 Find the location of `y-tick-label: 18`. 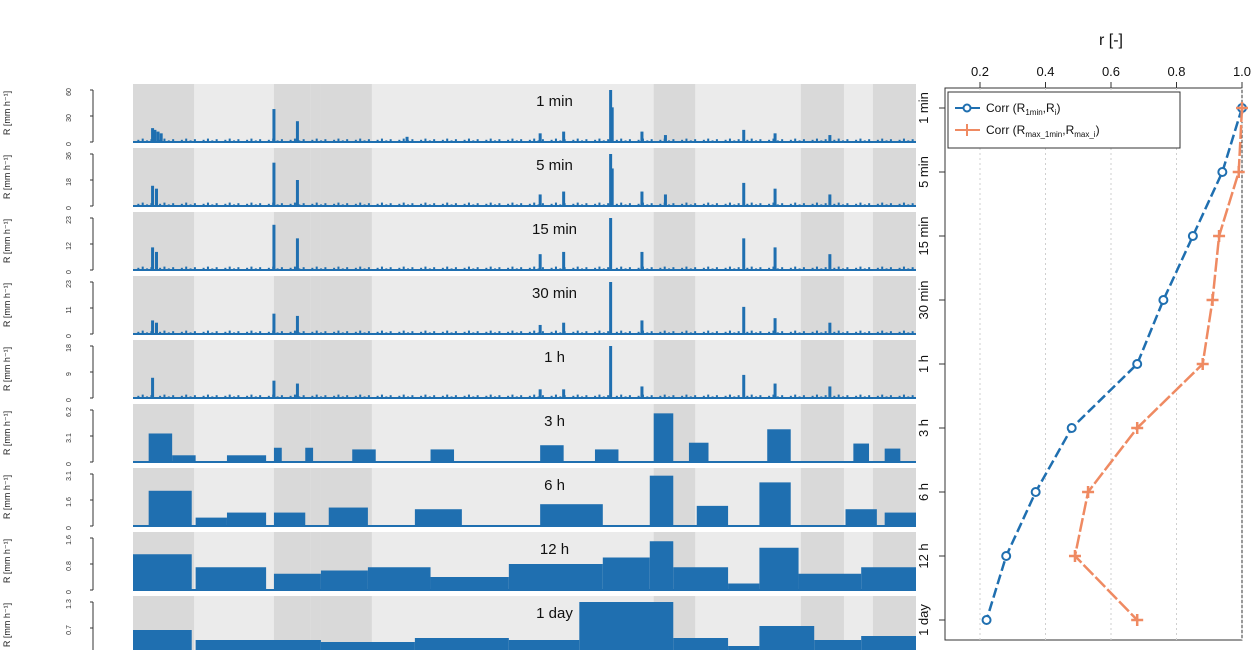

y-tick-label: 18 is located at coordinates (69, 182).